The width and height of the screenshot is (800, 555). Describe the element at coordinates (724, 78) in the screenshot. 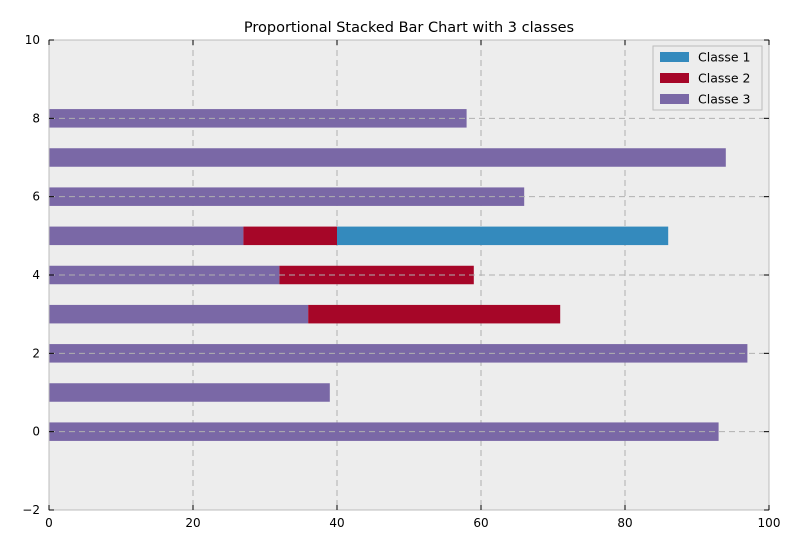

I see `legend-label: Classe 2` at that location.